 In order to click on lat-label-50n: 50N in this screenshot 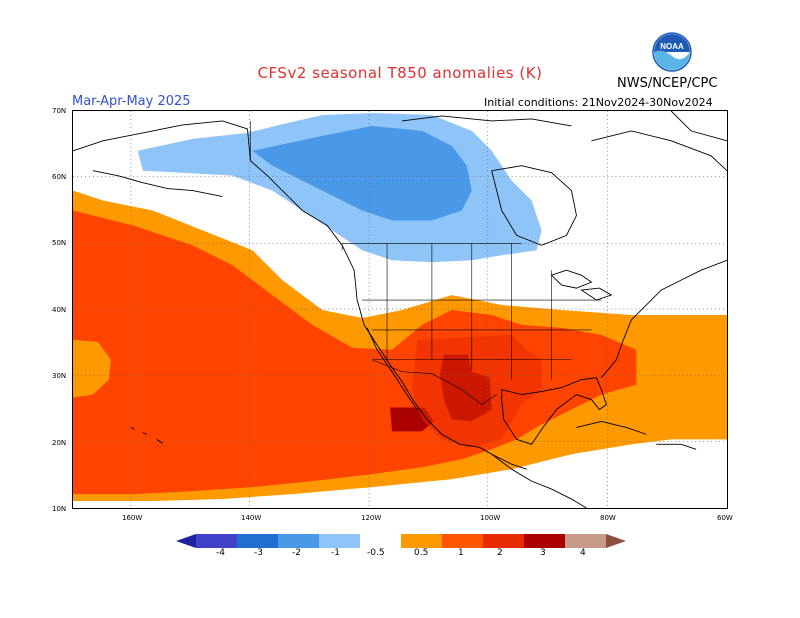, I will do `click(59, 243)`.